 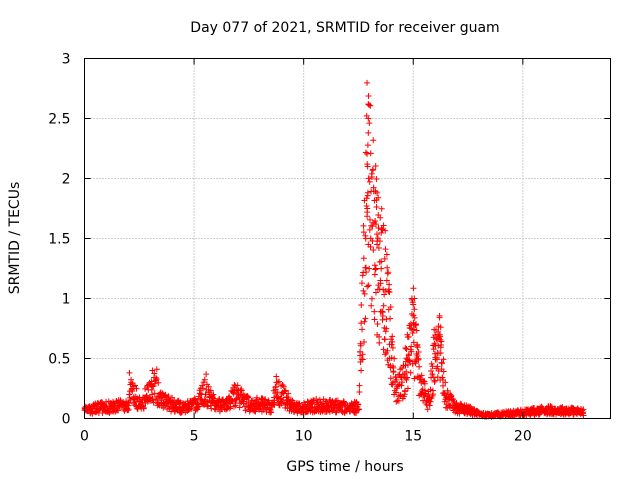 I want to click on y-tick-label: 1.5, so click(x=59, y=240).